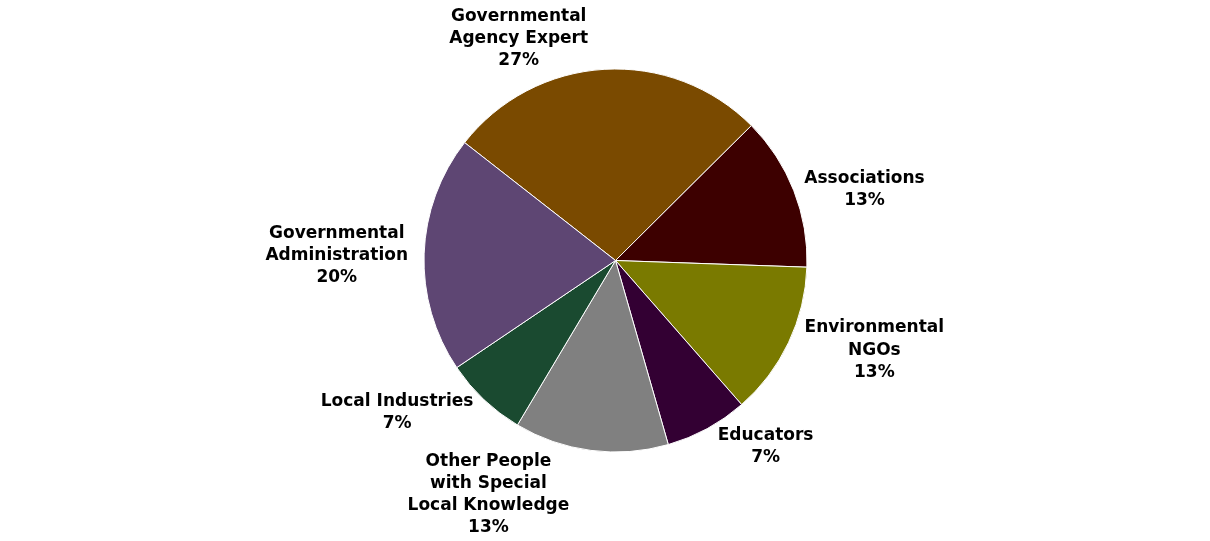  What do you see at coordinates (765, 433) in the screenshot?
I see `slice-label: Educators` at bounding box center [765, 433].